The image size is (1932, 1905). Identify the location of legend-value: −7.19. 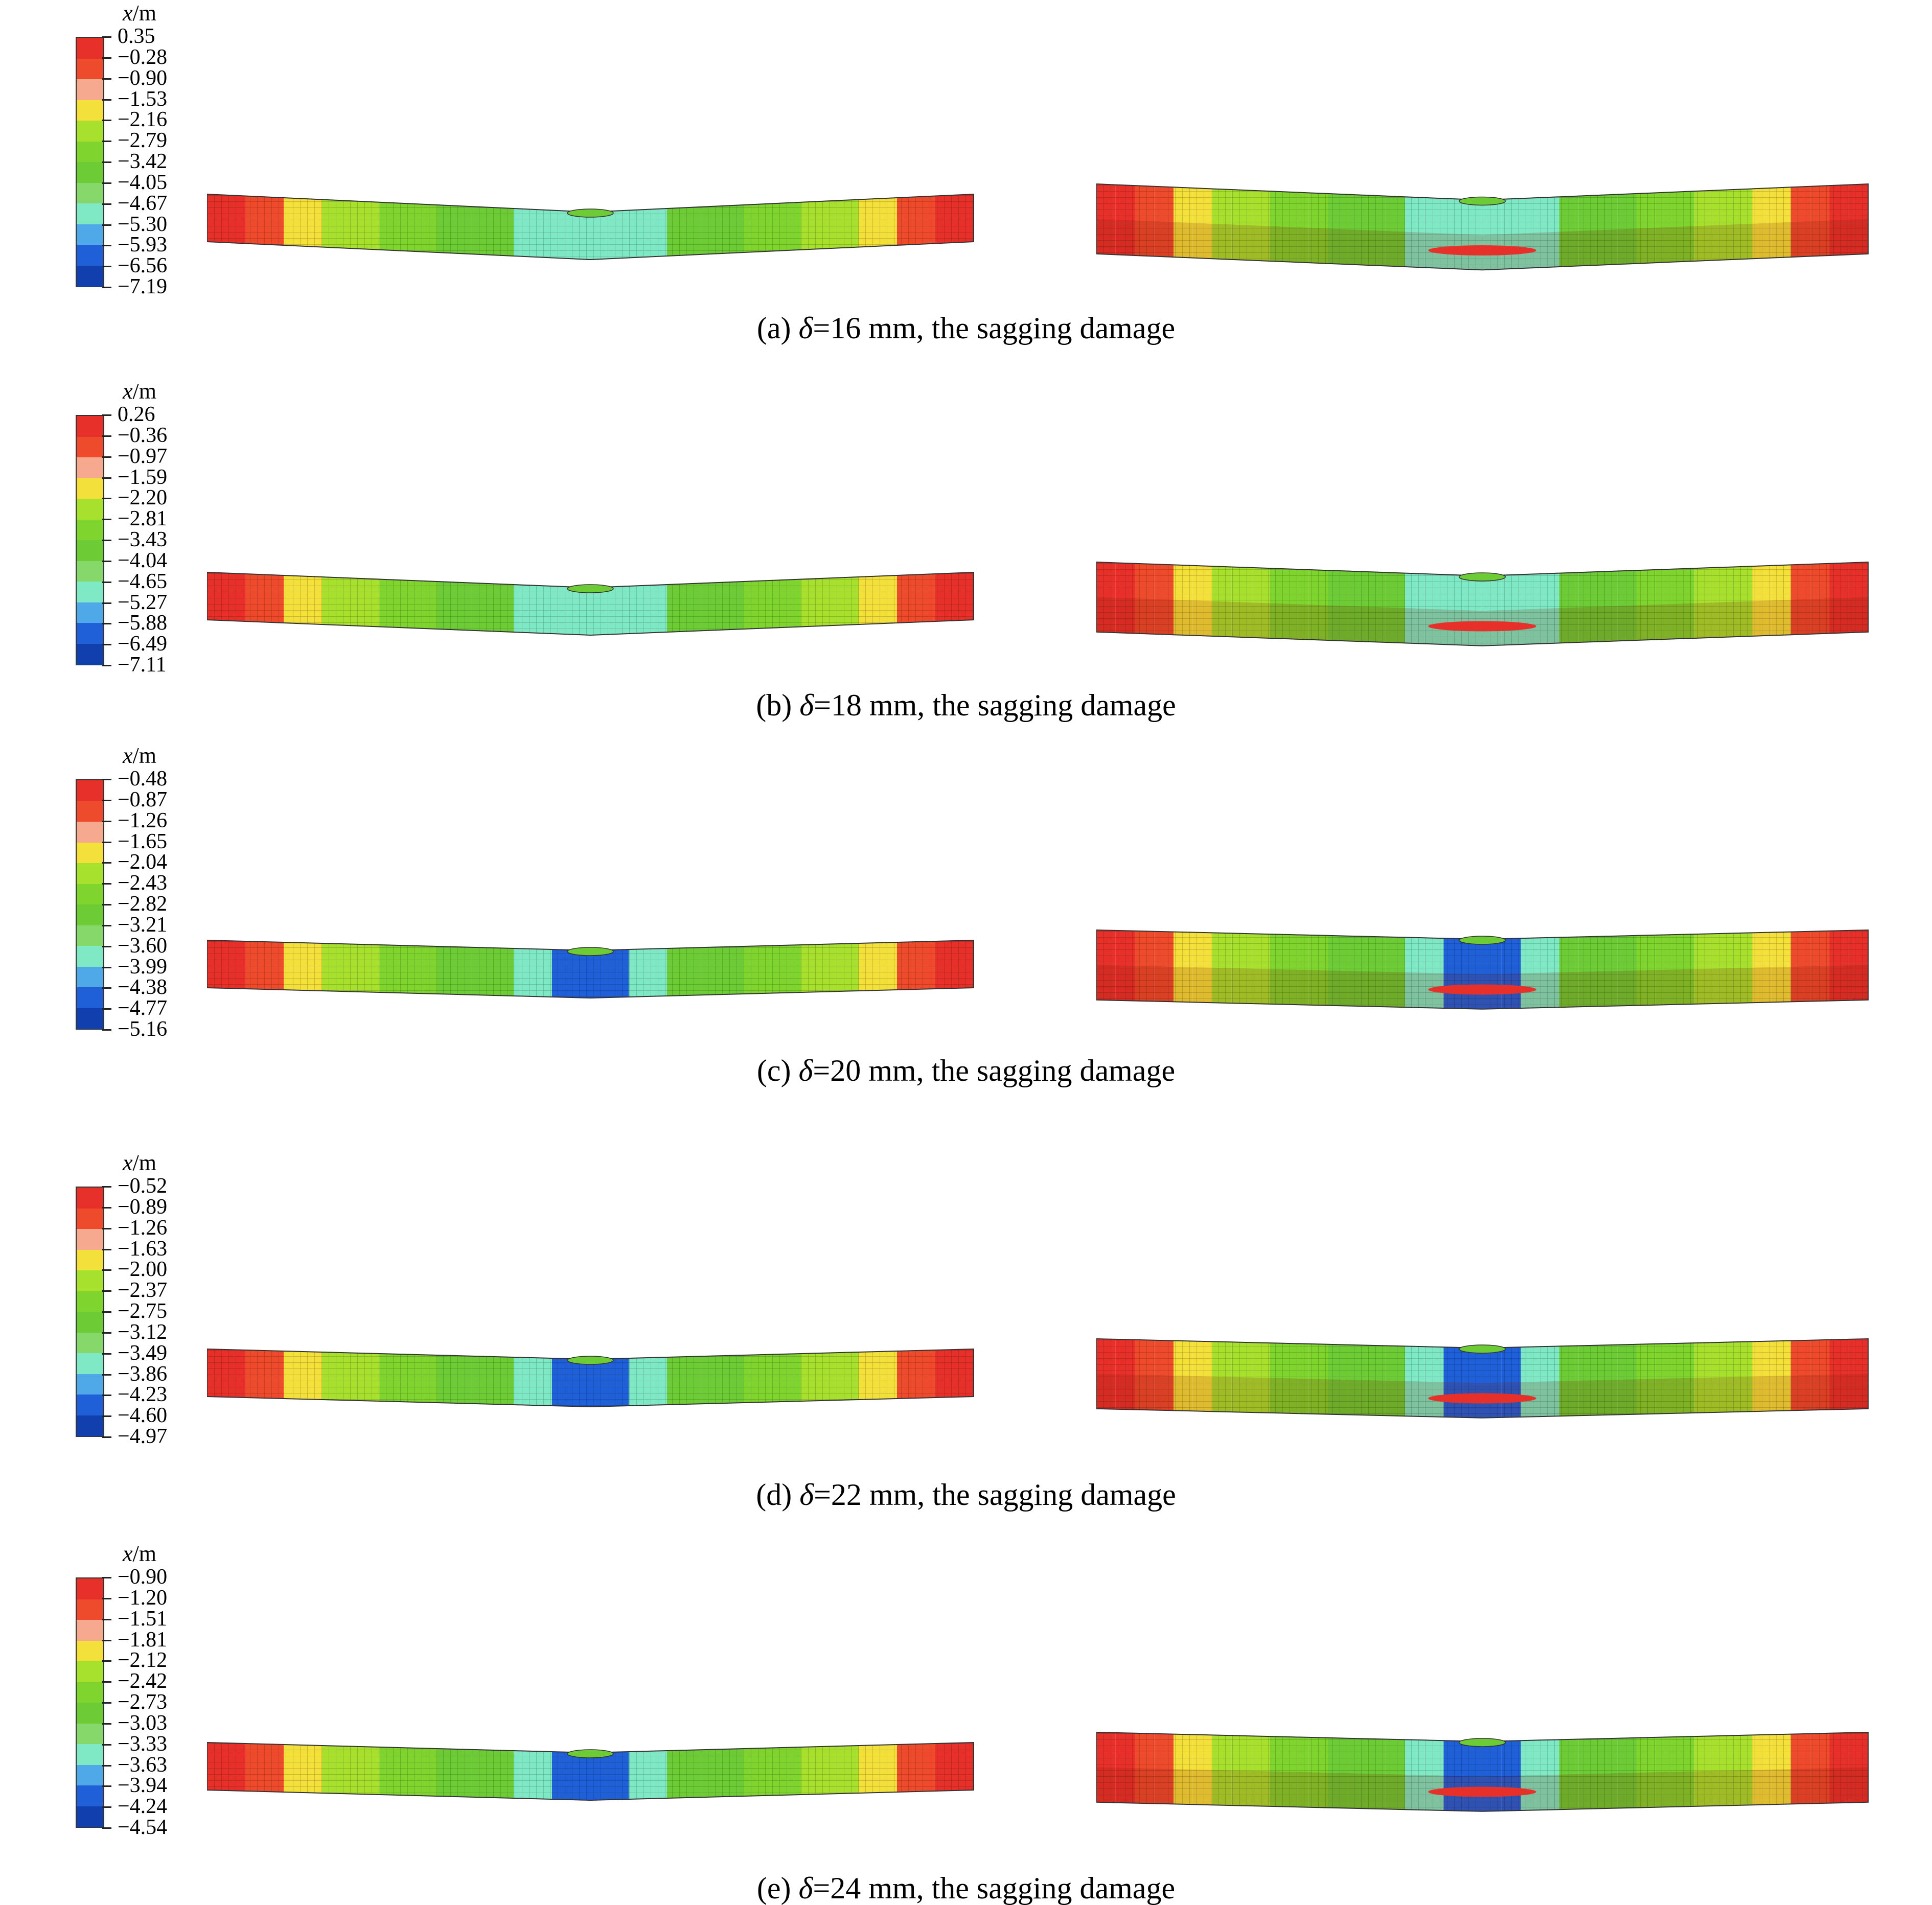
(143, 286).